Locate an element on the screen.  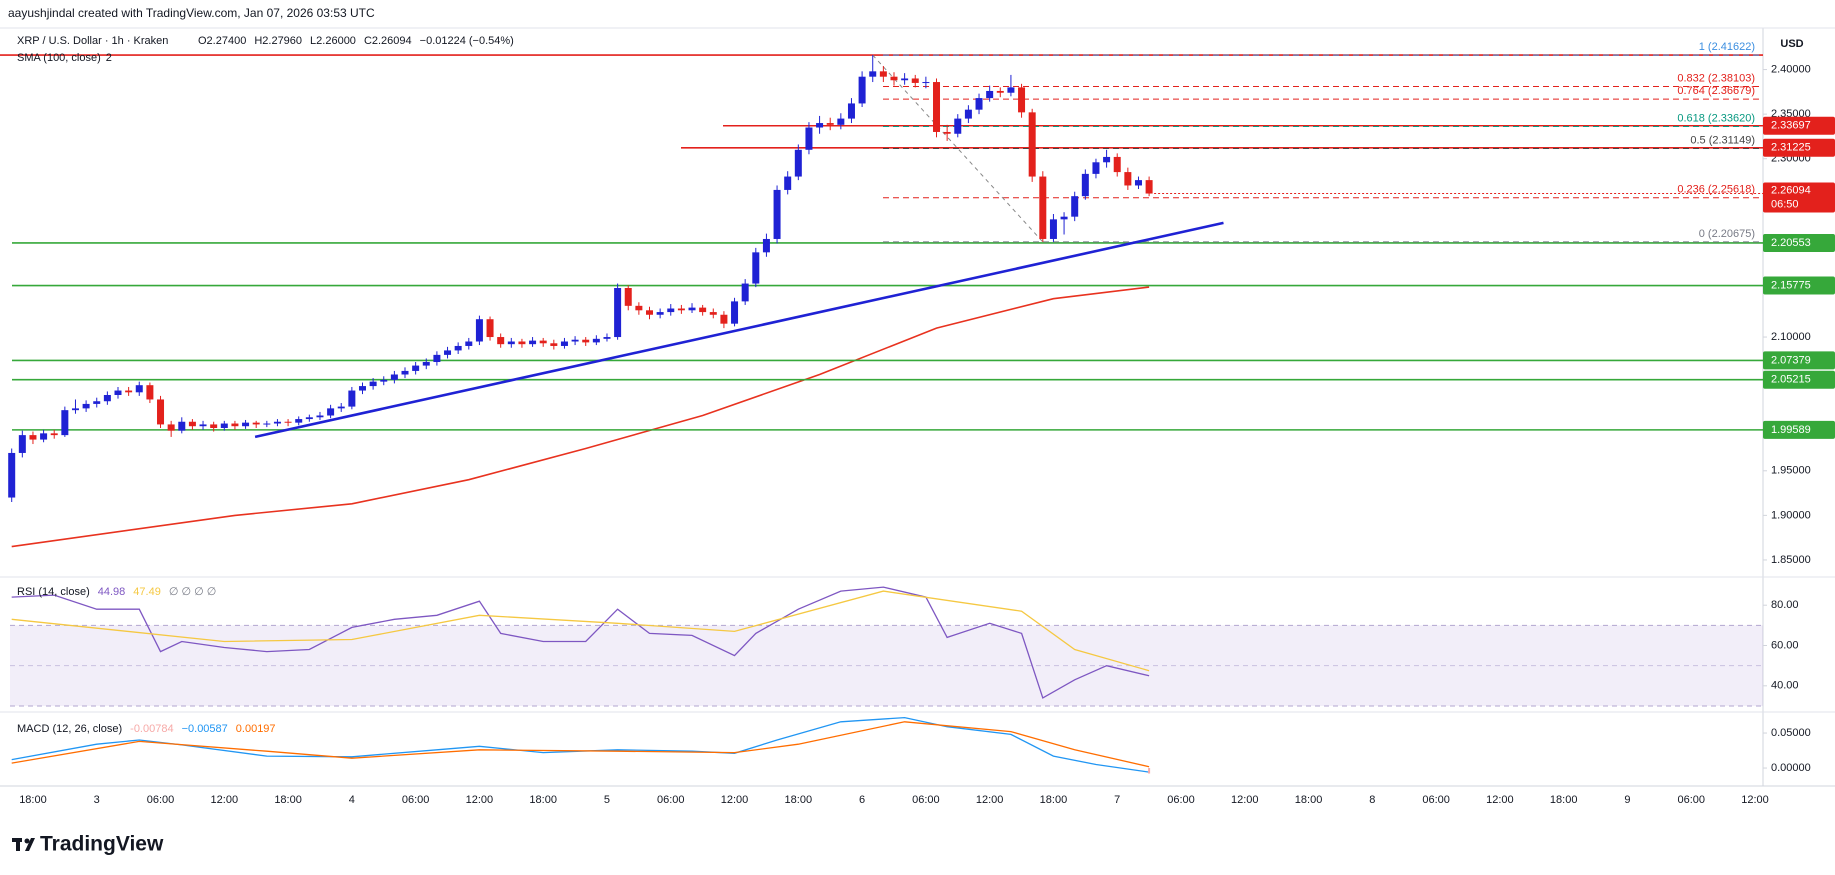
rsi-legend-value: 44.98 is located at coordinates (112, 592).